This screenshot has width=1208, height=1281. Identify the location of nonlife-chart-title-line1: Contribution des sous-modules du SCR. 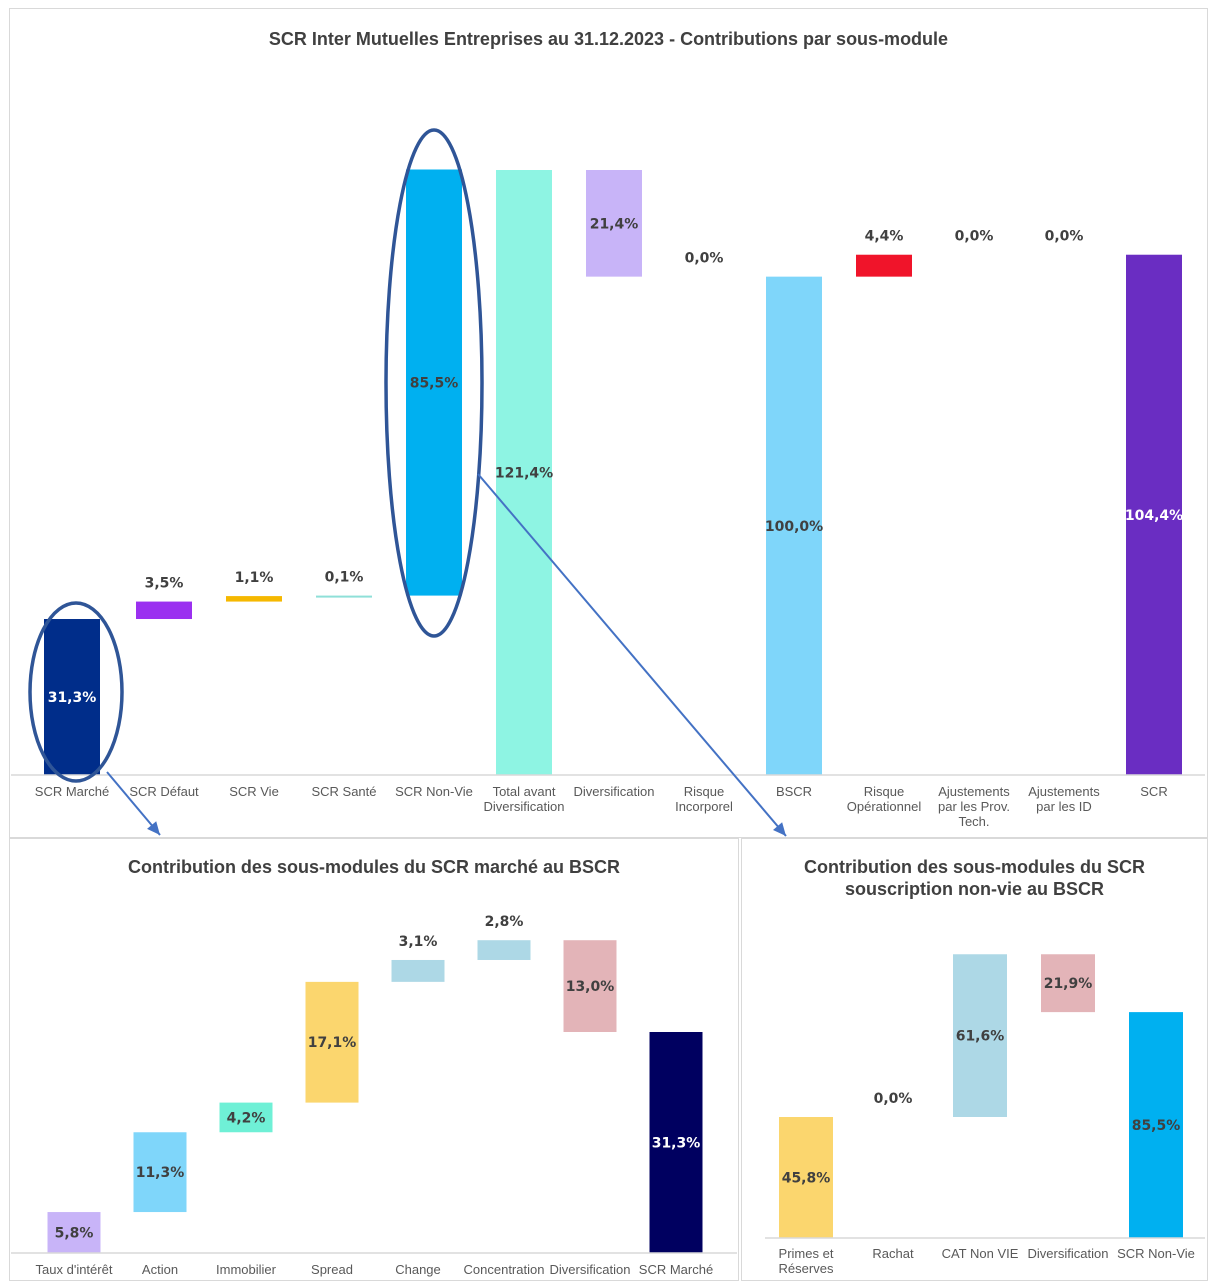
(974, 867).